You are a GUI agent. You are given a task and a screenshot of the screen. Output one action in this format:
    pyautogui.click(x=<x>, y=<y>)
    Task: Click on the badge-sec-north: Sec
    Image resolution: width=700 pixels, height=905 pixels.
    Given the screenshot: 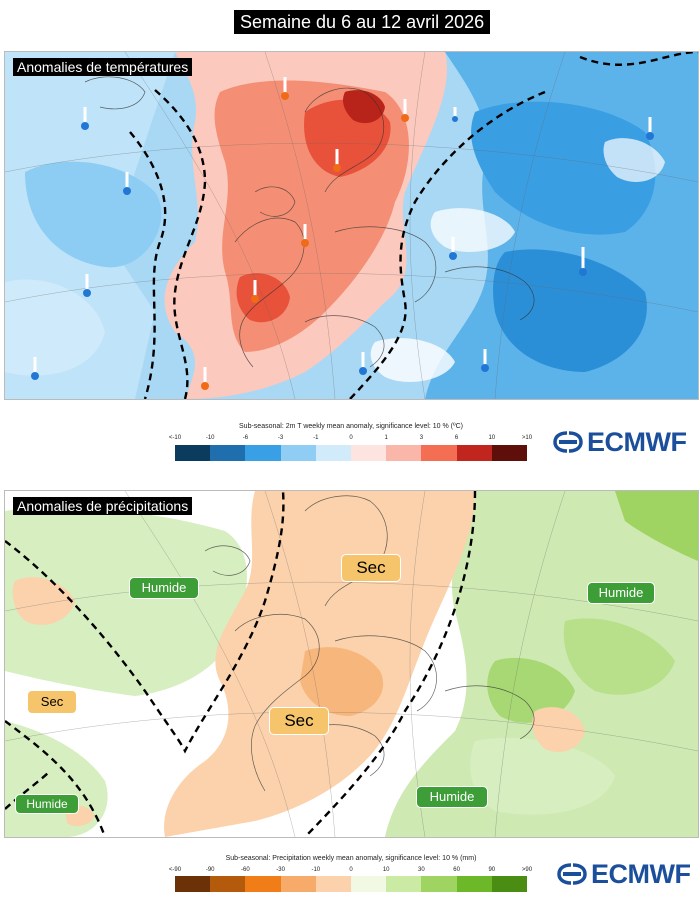 What is the action you would take?
    pyautogui.click(x=371, y=568)
    